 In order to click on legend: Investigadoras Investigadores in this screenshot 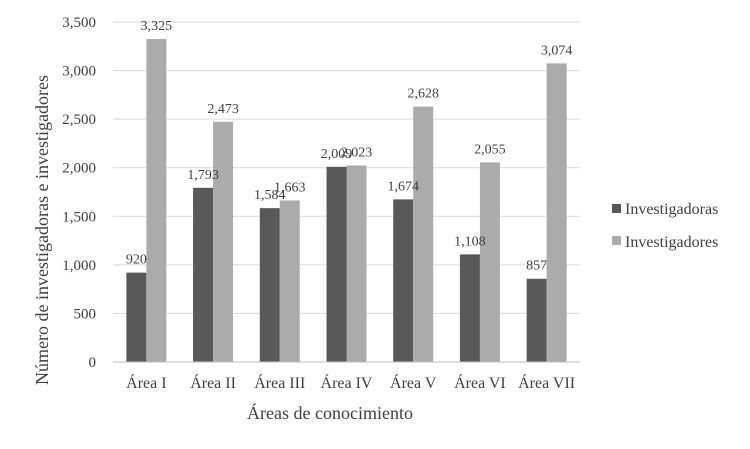, I will do `click(665, 226)`.